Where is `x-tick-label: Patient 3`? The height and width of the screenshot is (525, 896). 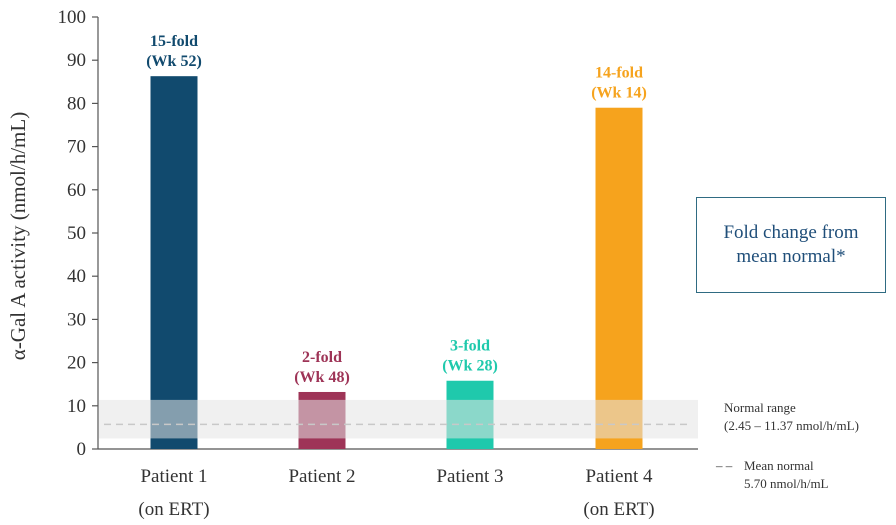 x-tick-label: Patient 3 is located at coordinates (469, 476).